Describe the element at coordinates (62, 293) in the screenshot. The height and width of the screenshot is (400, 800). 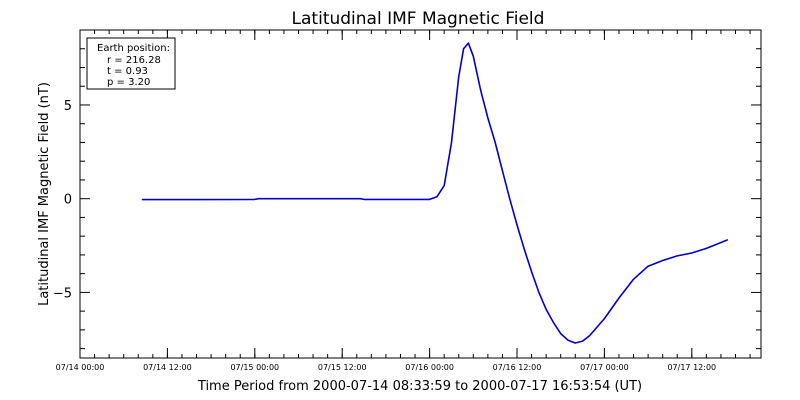
I see `y-tick-label: −5` at that location.